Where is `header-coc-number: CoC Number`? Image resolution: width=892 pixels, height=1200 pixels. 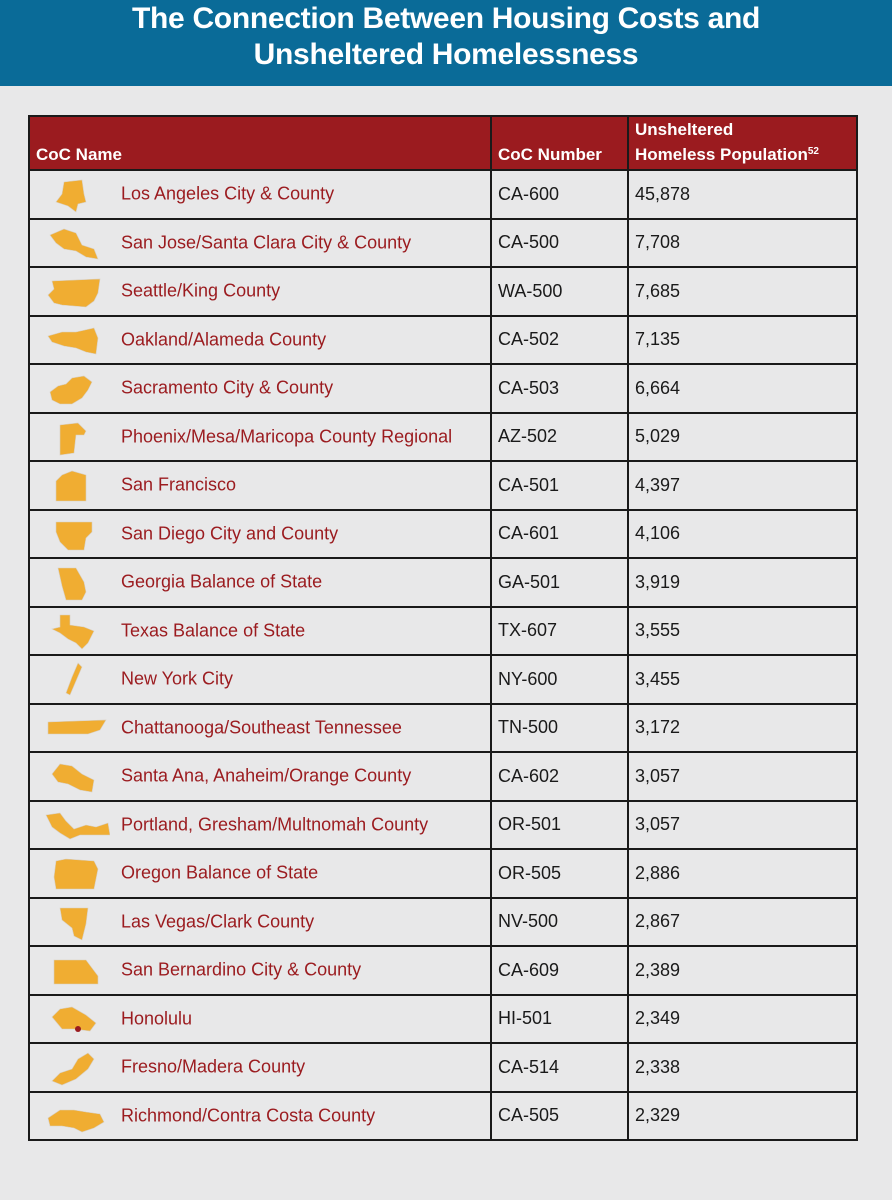 header-coc-number: CoC Number is located at coordinates (559, 143).